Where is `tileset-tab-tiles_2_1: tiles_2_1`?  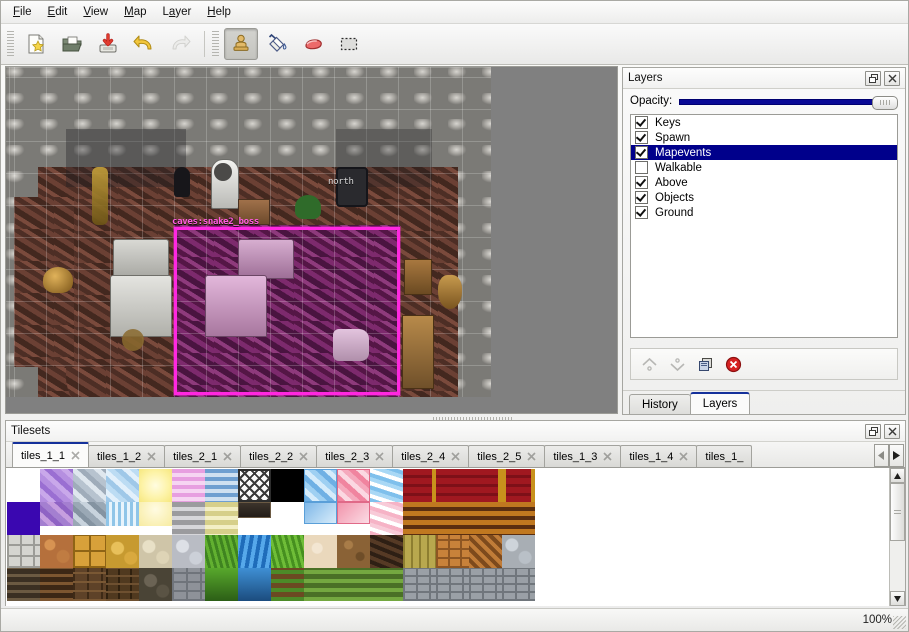
tileset-tab-tiles_2_1: tiles_2_1 is located at coordinates (203, 456).